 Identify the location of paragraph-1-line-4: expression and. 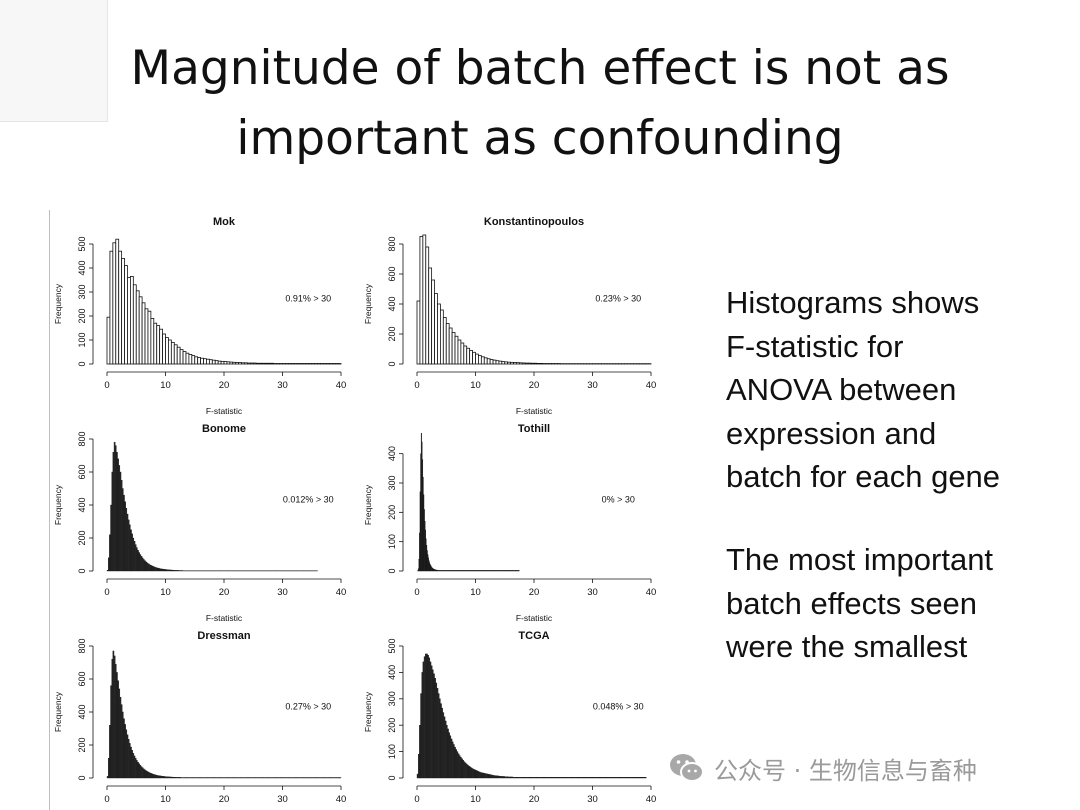
(831, 433).